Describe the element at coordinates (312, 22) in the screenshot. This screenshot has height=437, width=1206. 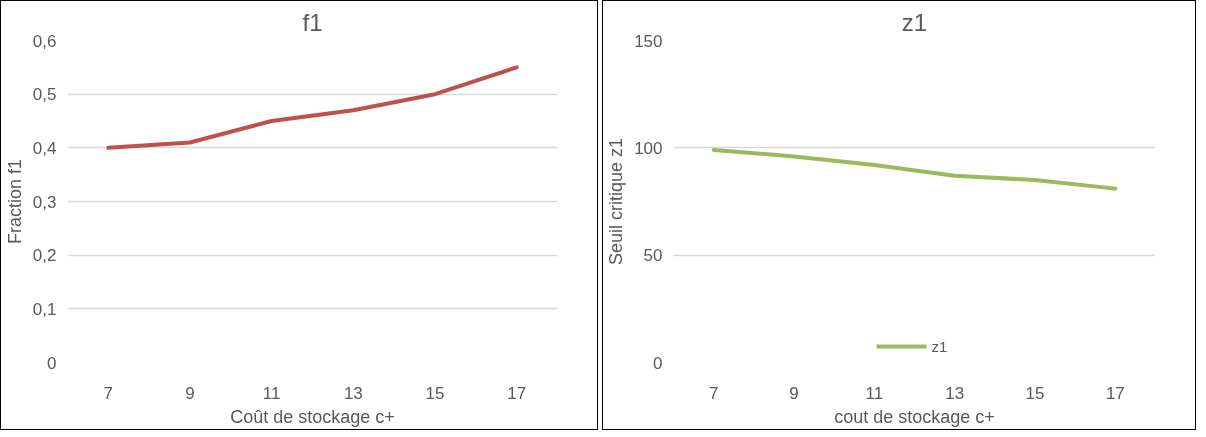
I see `chart-title: f1` at that location.